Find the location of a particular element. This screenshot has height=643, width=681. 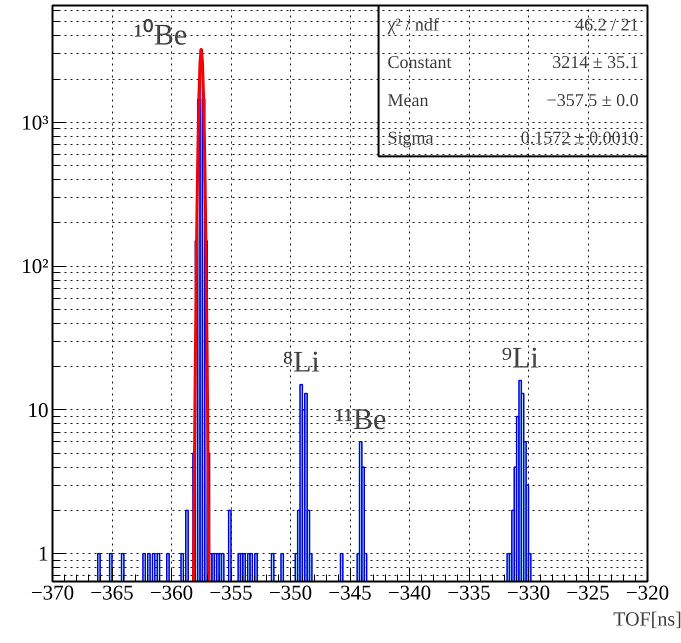

annotation: 46.2 / 21 is located at coordinates (607, 24).